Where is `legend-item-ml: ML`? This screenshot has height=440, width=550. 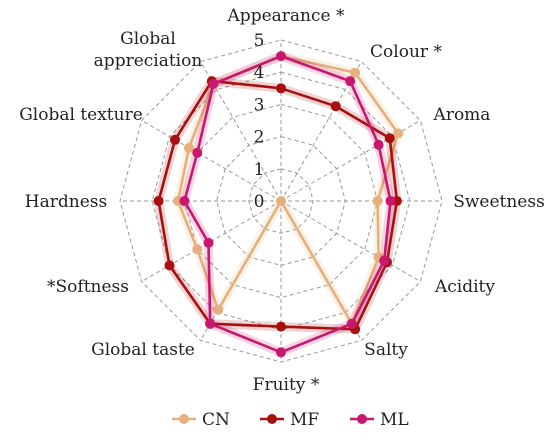
legend-item-ml: ML is located at coordinates (379, 420).